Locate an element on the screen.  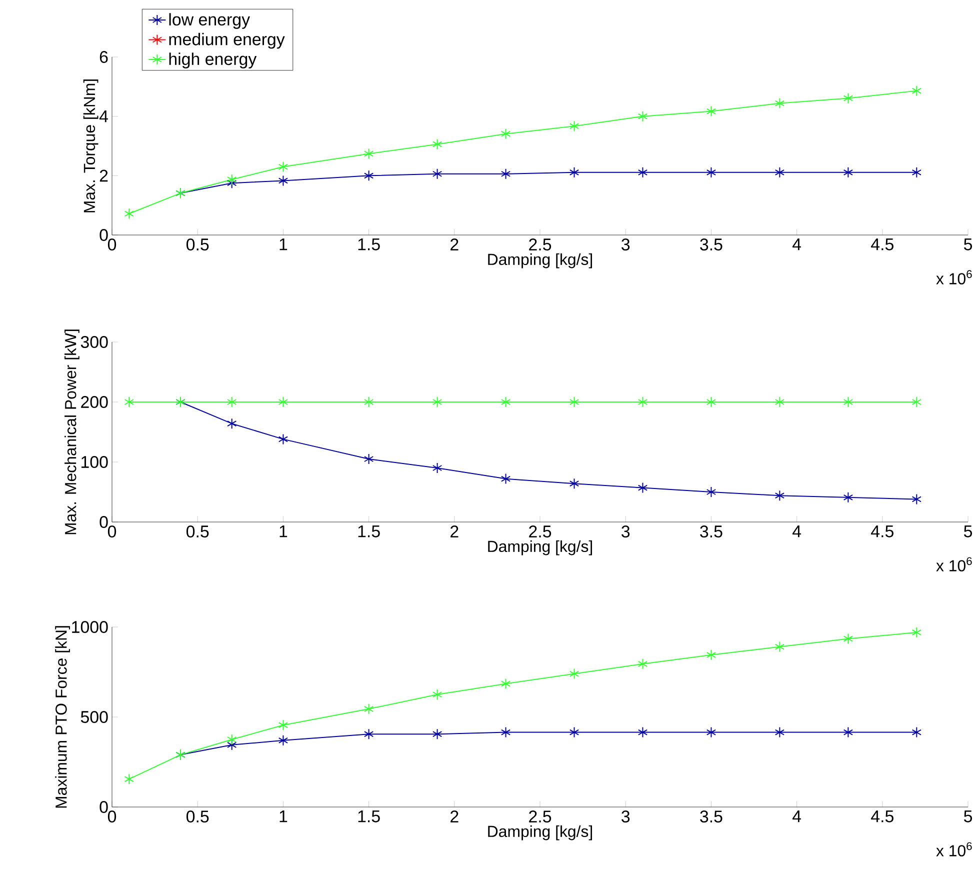
y-tick-label: 4 is located at coordinates (103, 116).